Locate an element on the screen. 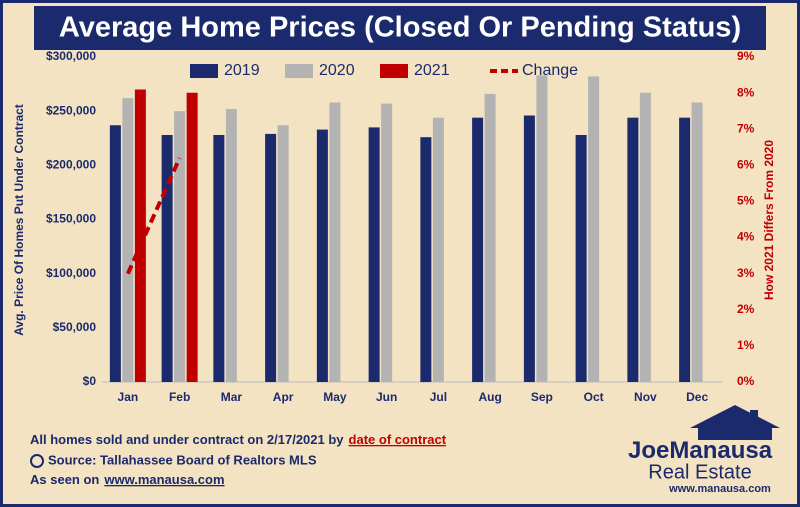  footer-text: As seen on is located at coordinates (64, 479).